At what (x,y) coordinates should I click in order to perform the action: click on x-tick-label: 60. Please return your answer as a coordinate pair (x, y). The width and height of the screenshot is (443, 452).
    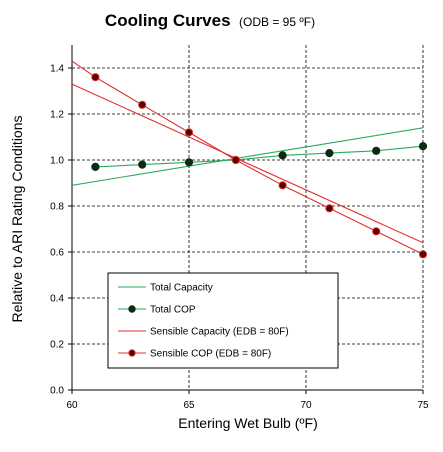
    Looking at the image, I should click on (72, 405).